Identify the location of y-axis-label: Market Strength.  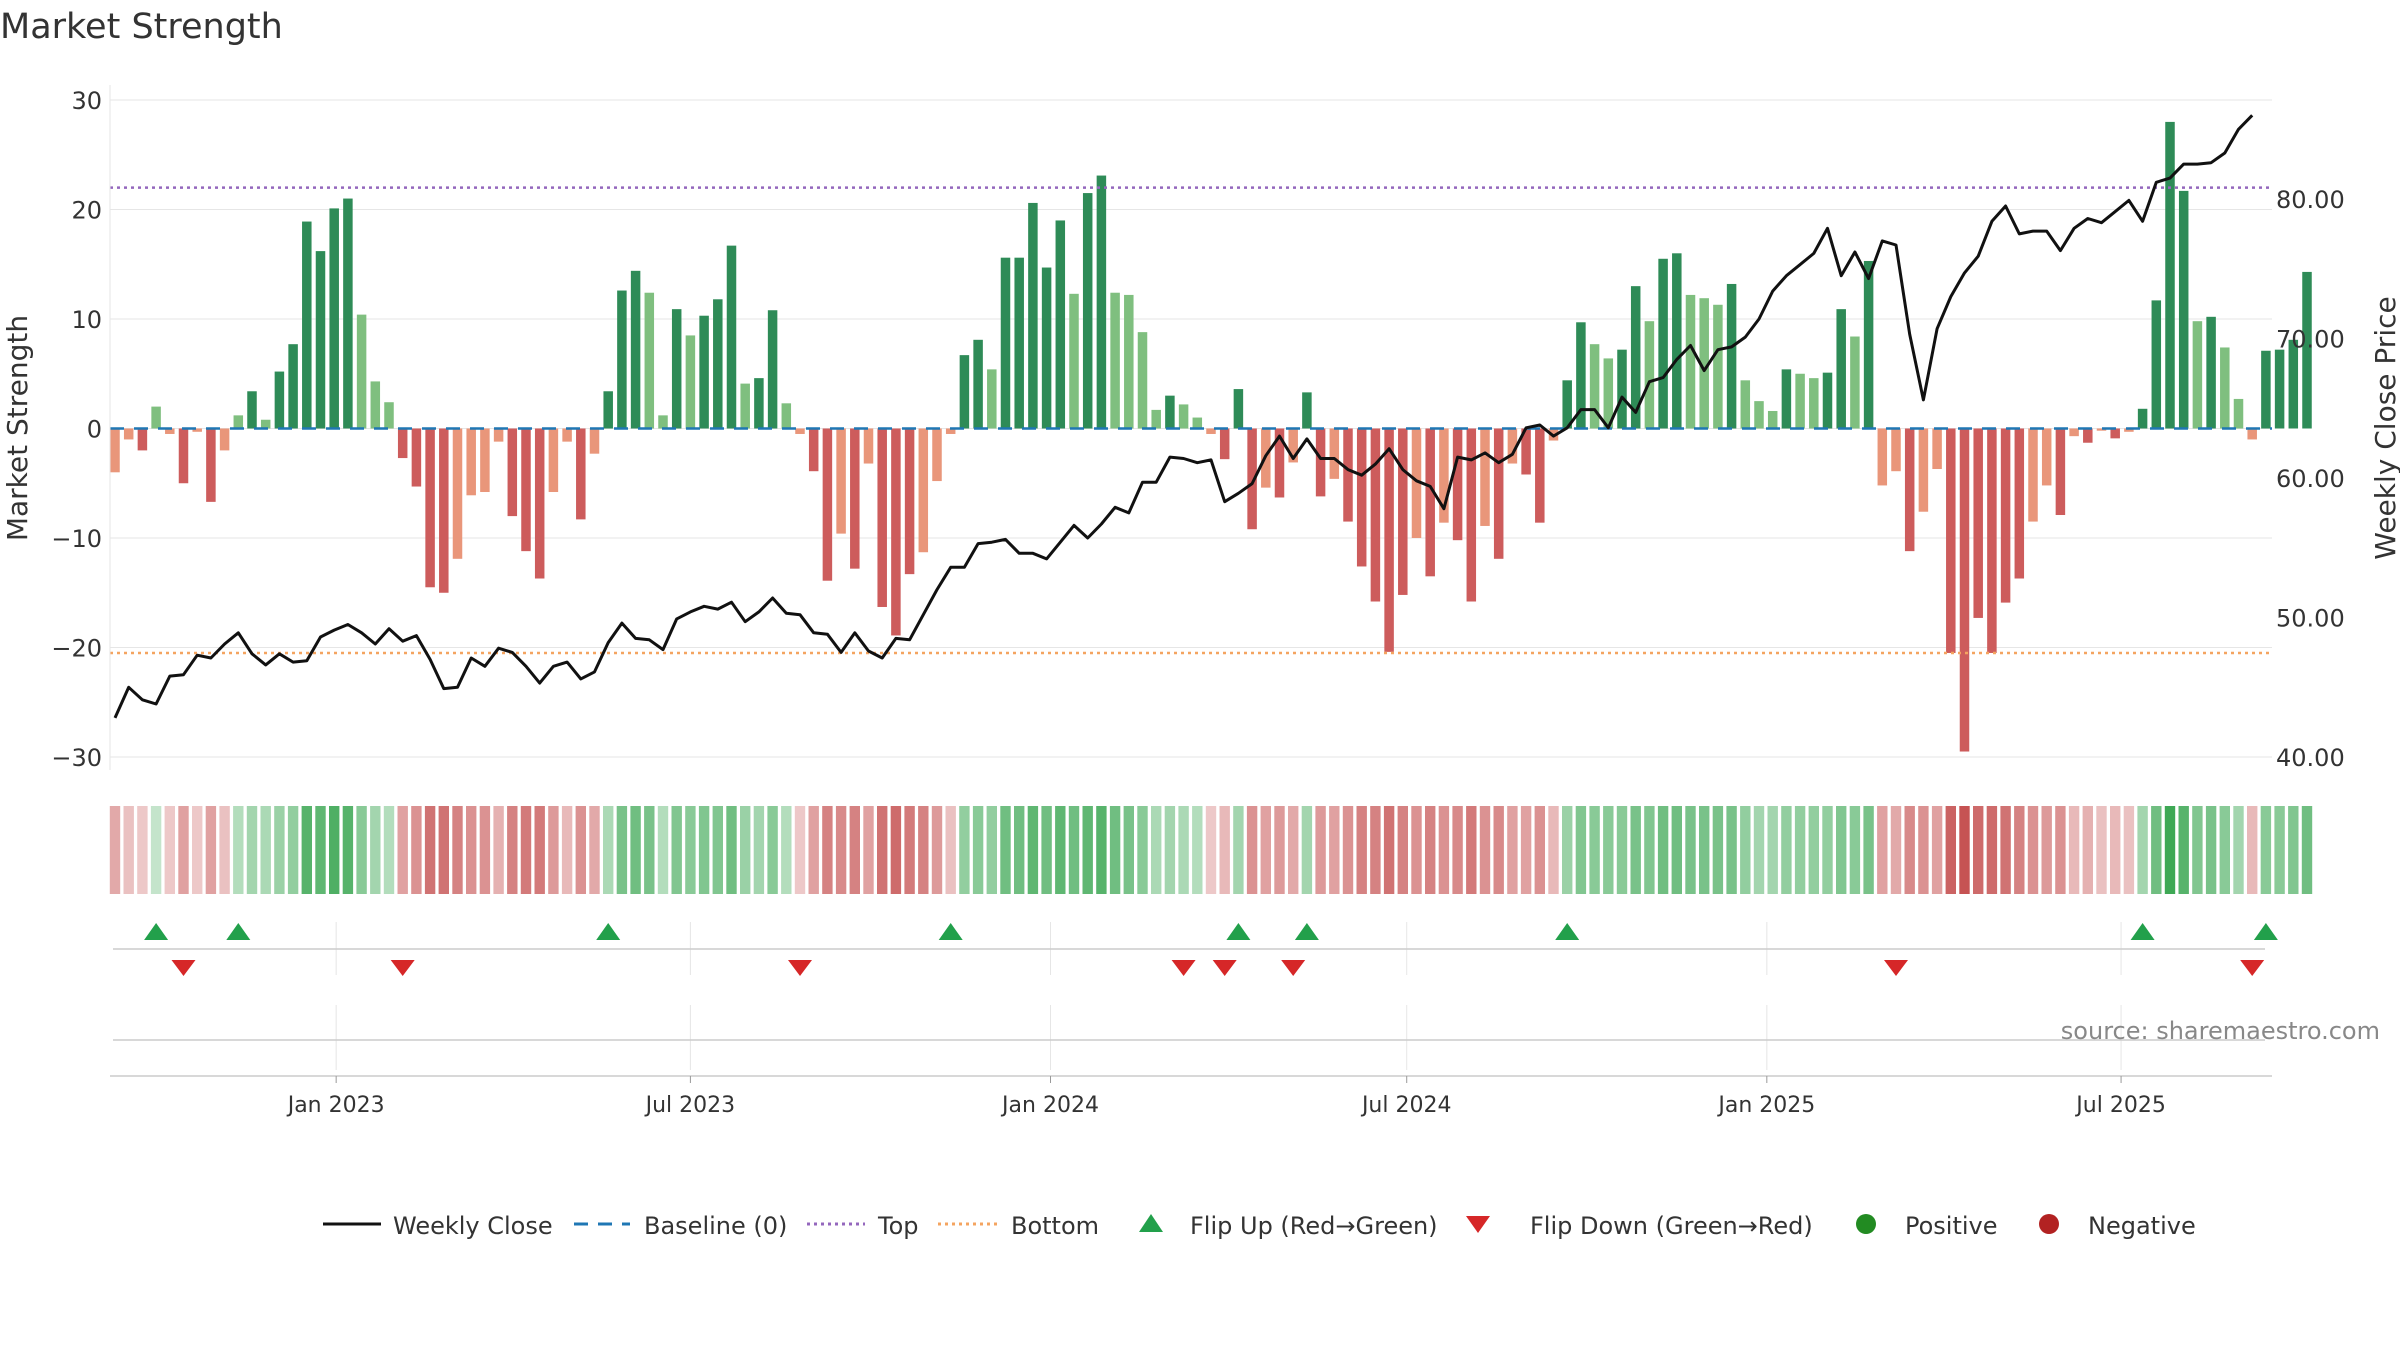
(17, 428).